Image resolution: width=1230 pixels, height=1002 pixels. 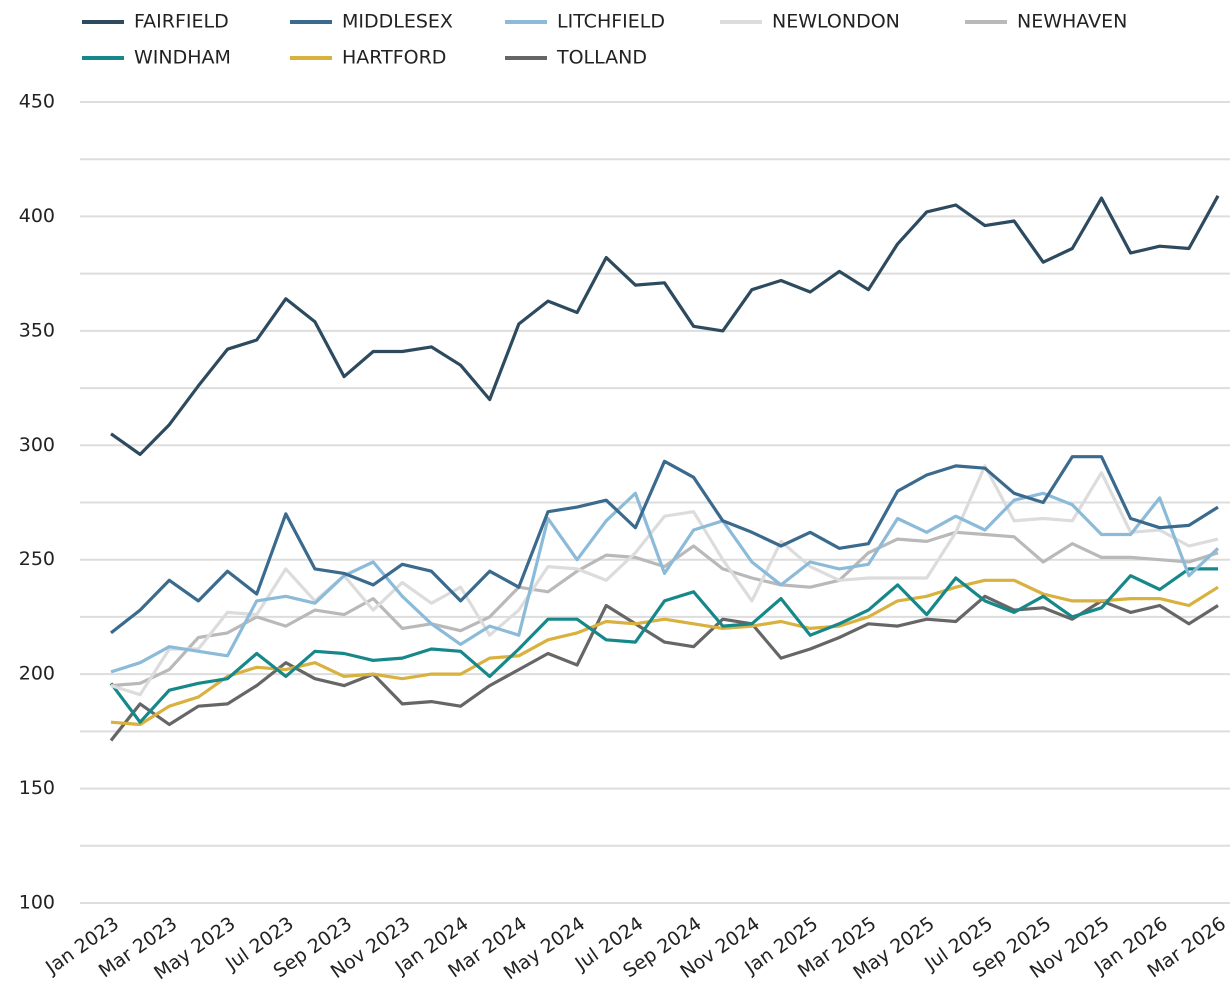 What do you see at coordinates (601, 58) in the screenshot?
I see `legend-label: TOLLAND` at bounding box center [601, 58].